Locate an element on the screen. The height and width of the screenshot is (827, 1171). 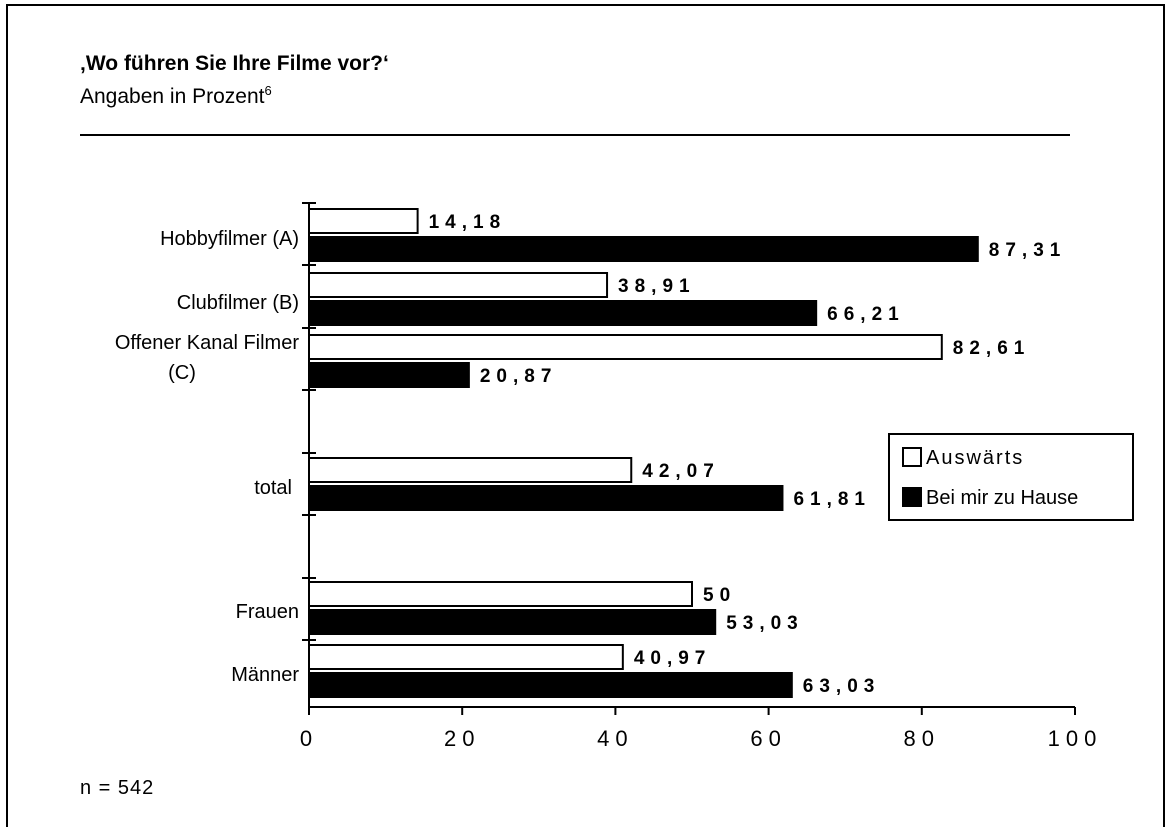
category-label: Hobbyfilmer (A) is located at coordinates (229, 239).